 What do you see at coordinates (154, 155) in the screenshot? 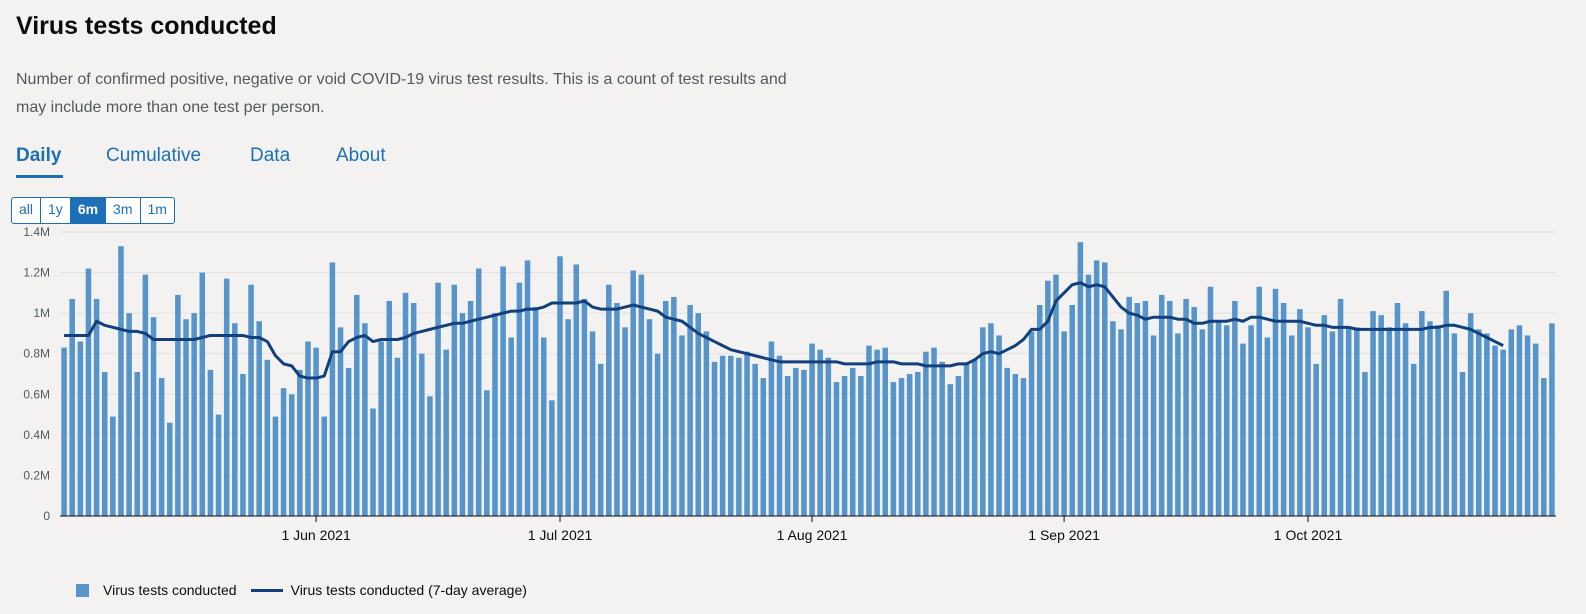
I see `tab-cumulative: Cumulative` at bounding box center [154, 155].